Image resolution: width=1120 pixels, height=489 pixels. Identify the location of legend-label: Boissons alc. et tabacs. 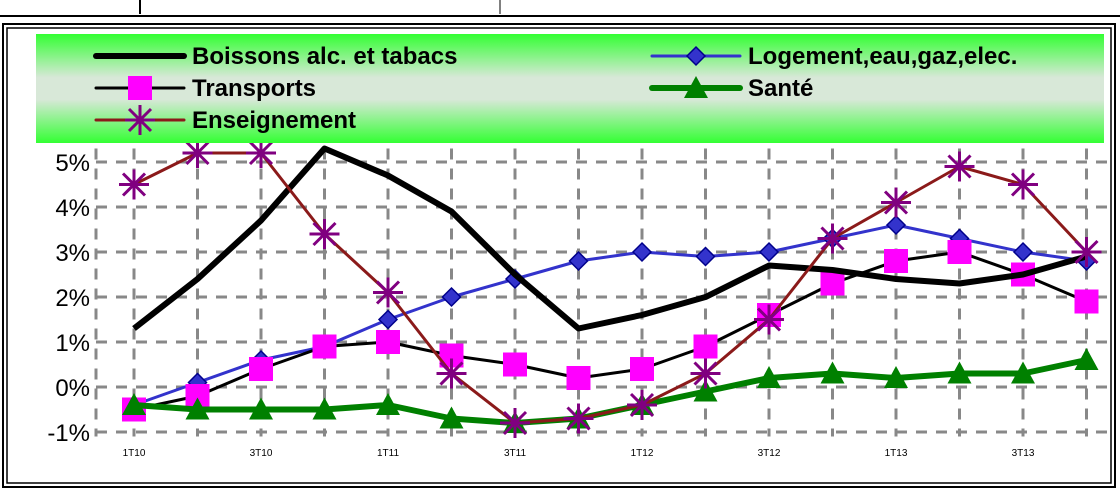
(324, 56).